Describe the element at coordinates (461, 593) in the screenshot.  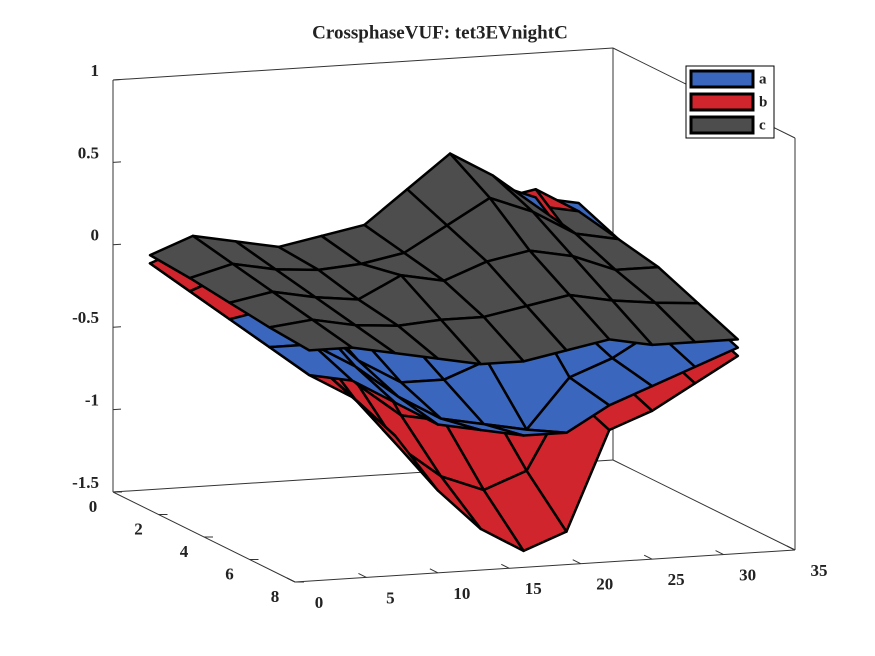
I see `x-tick-label: 10` at that location.